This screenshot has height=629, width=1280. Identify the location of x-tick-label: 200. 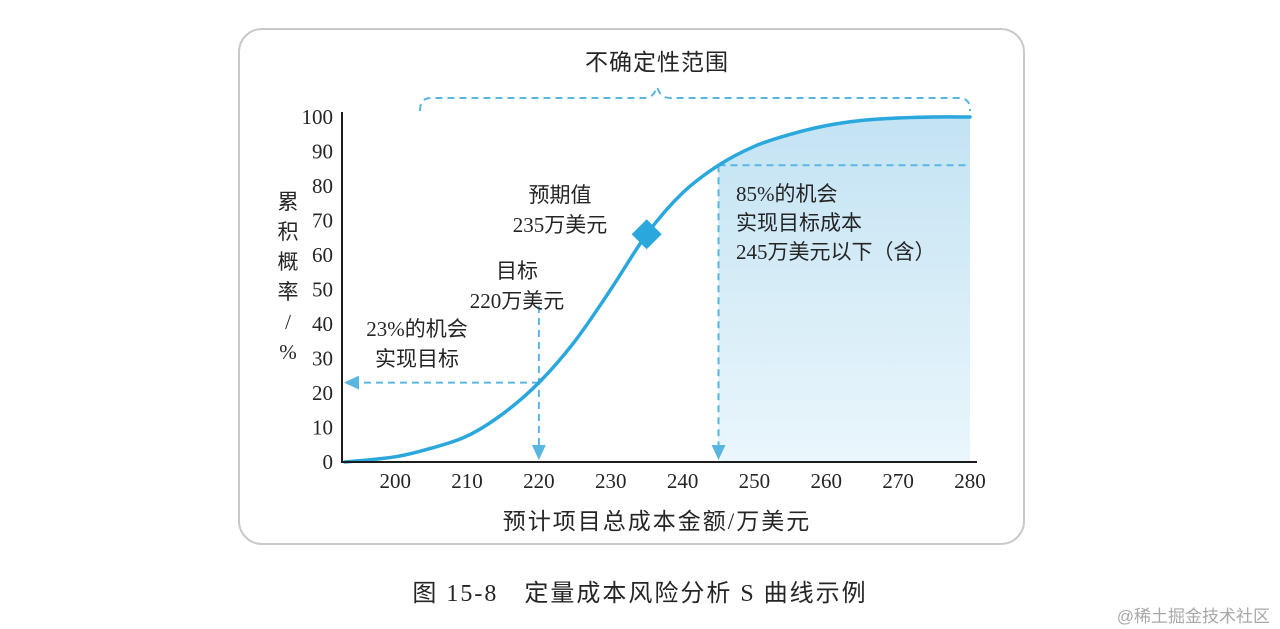
(395, 481).